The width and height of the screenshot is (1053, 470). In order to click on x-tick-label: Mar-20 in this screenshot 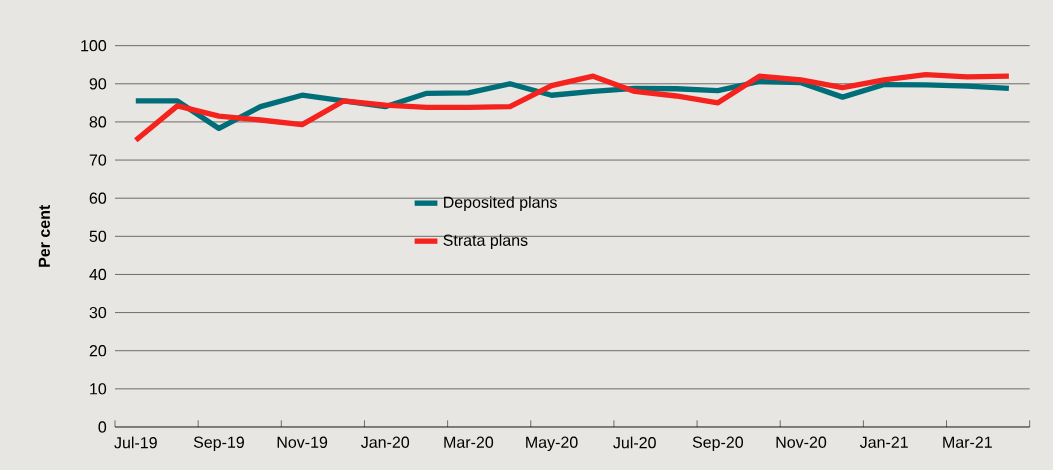, I will do `click(469, 442)`.